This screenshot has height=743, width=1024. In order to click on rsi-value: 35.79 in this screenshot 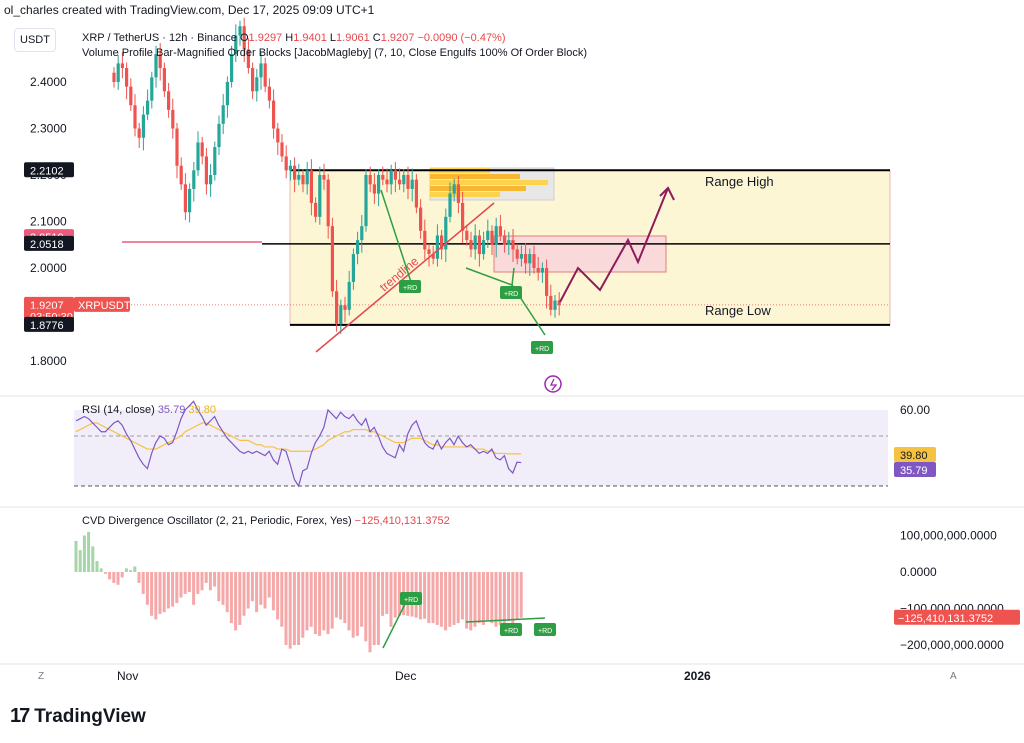, I will do `click(171, 410)`.